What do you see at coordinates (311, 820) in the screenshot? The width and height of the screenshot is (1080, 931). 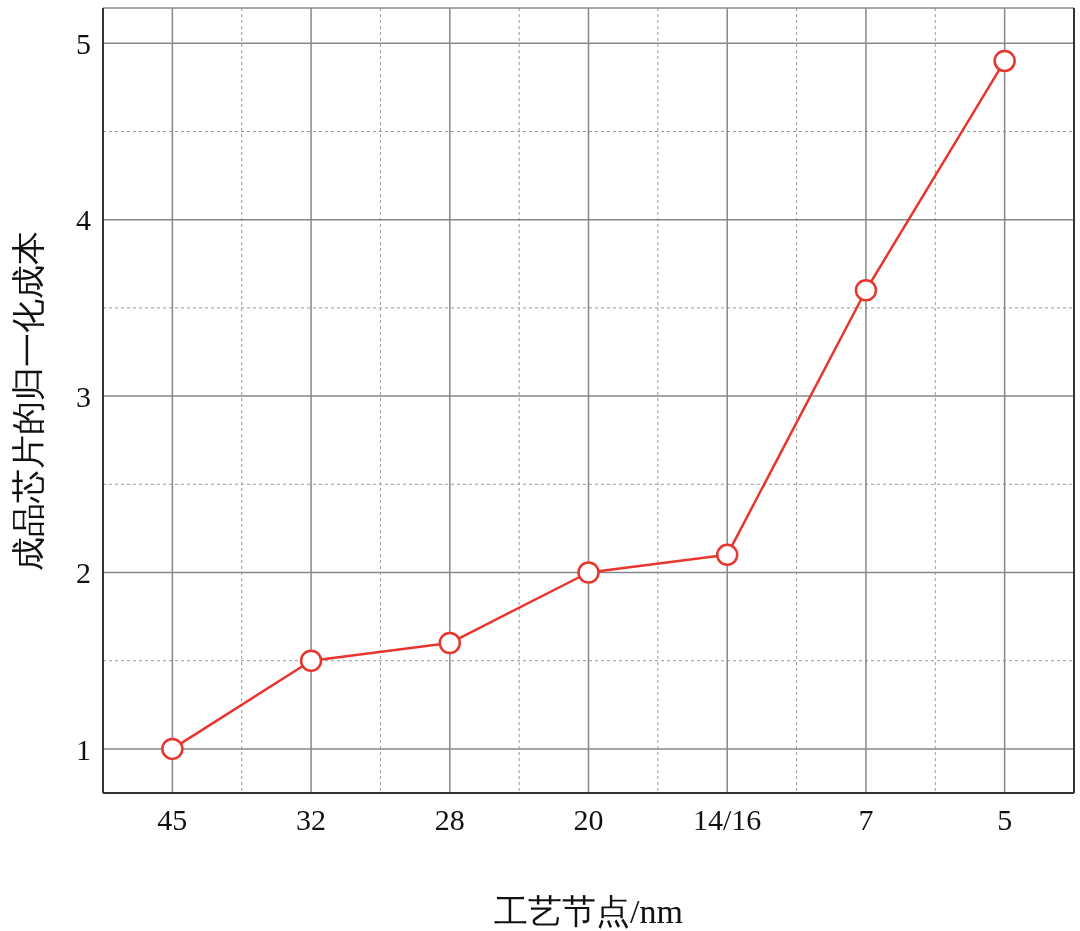 I see `x-tick-label: 32` at bounding box center [311, 820].